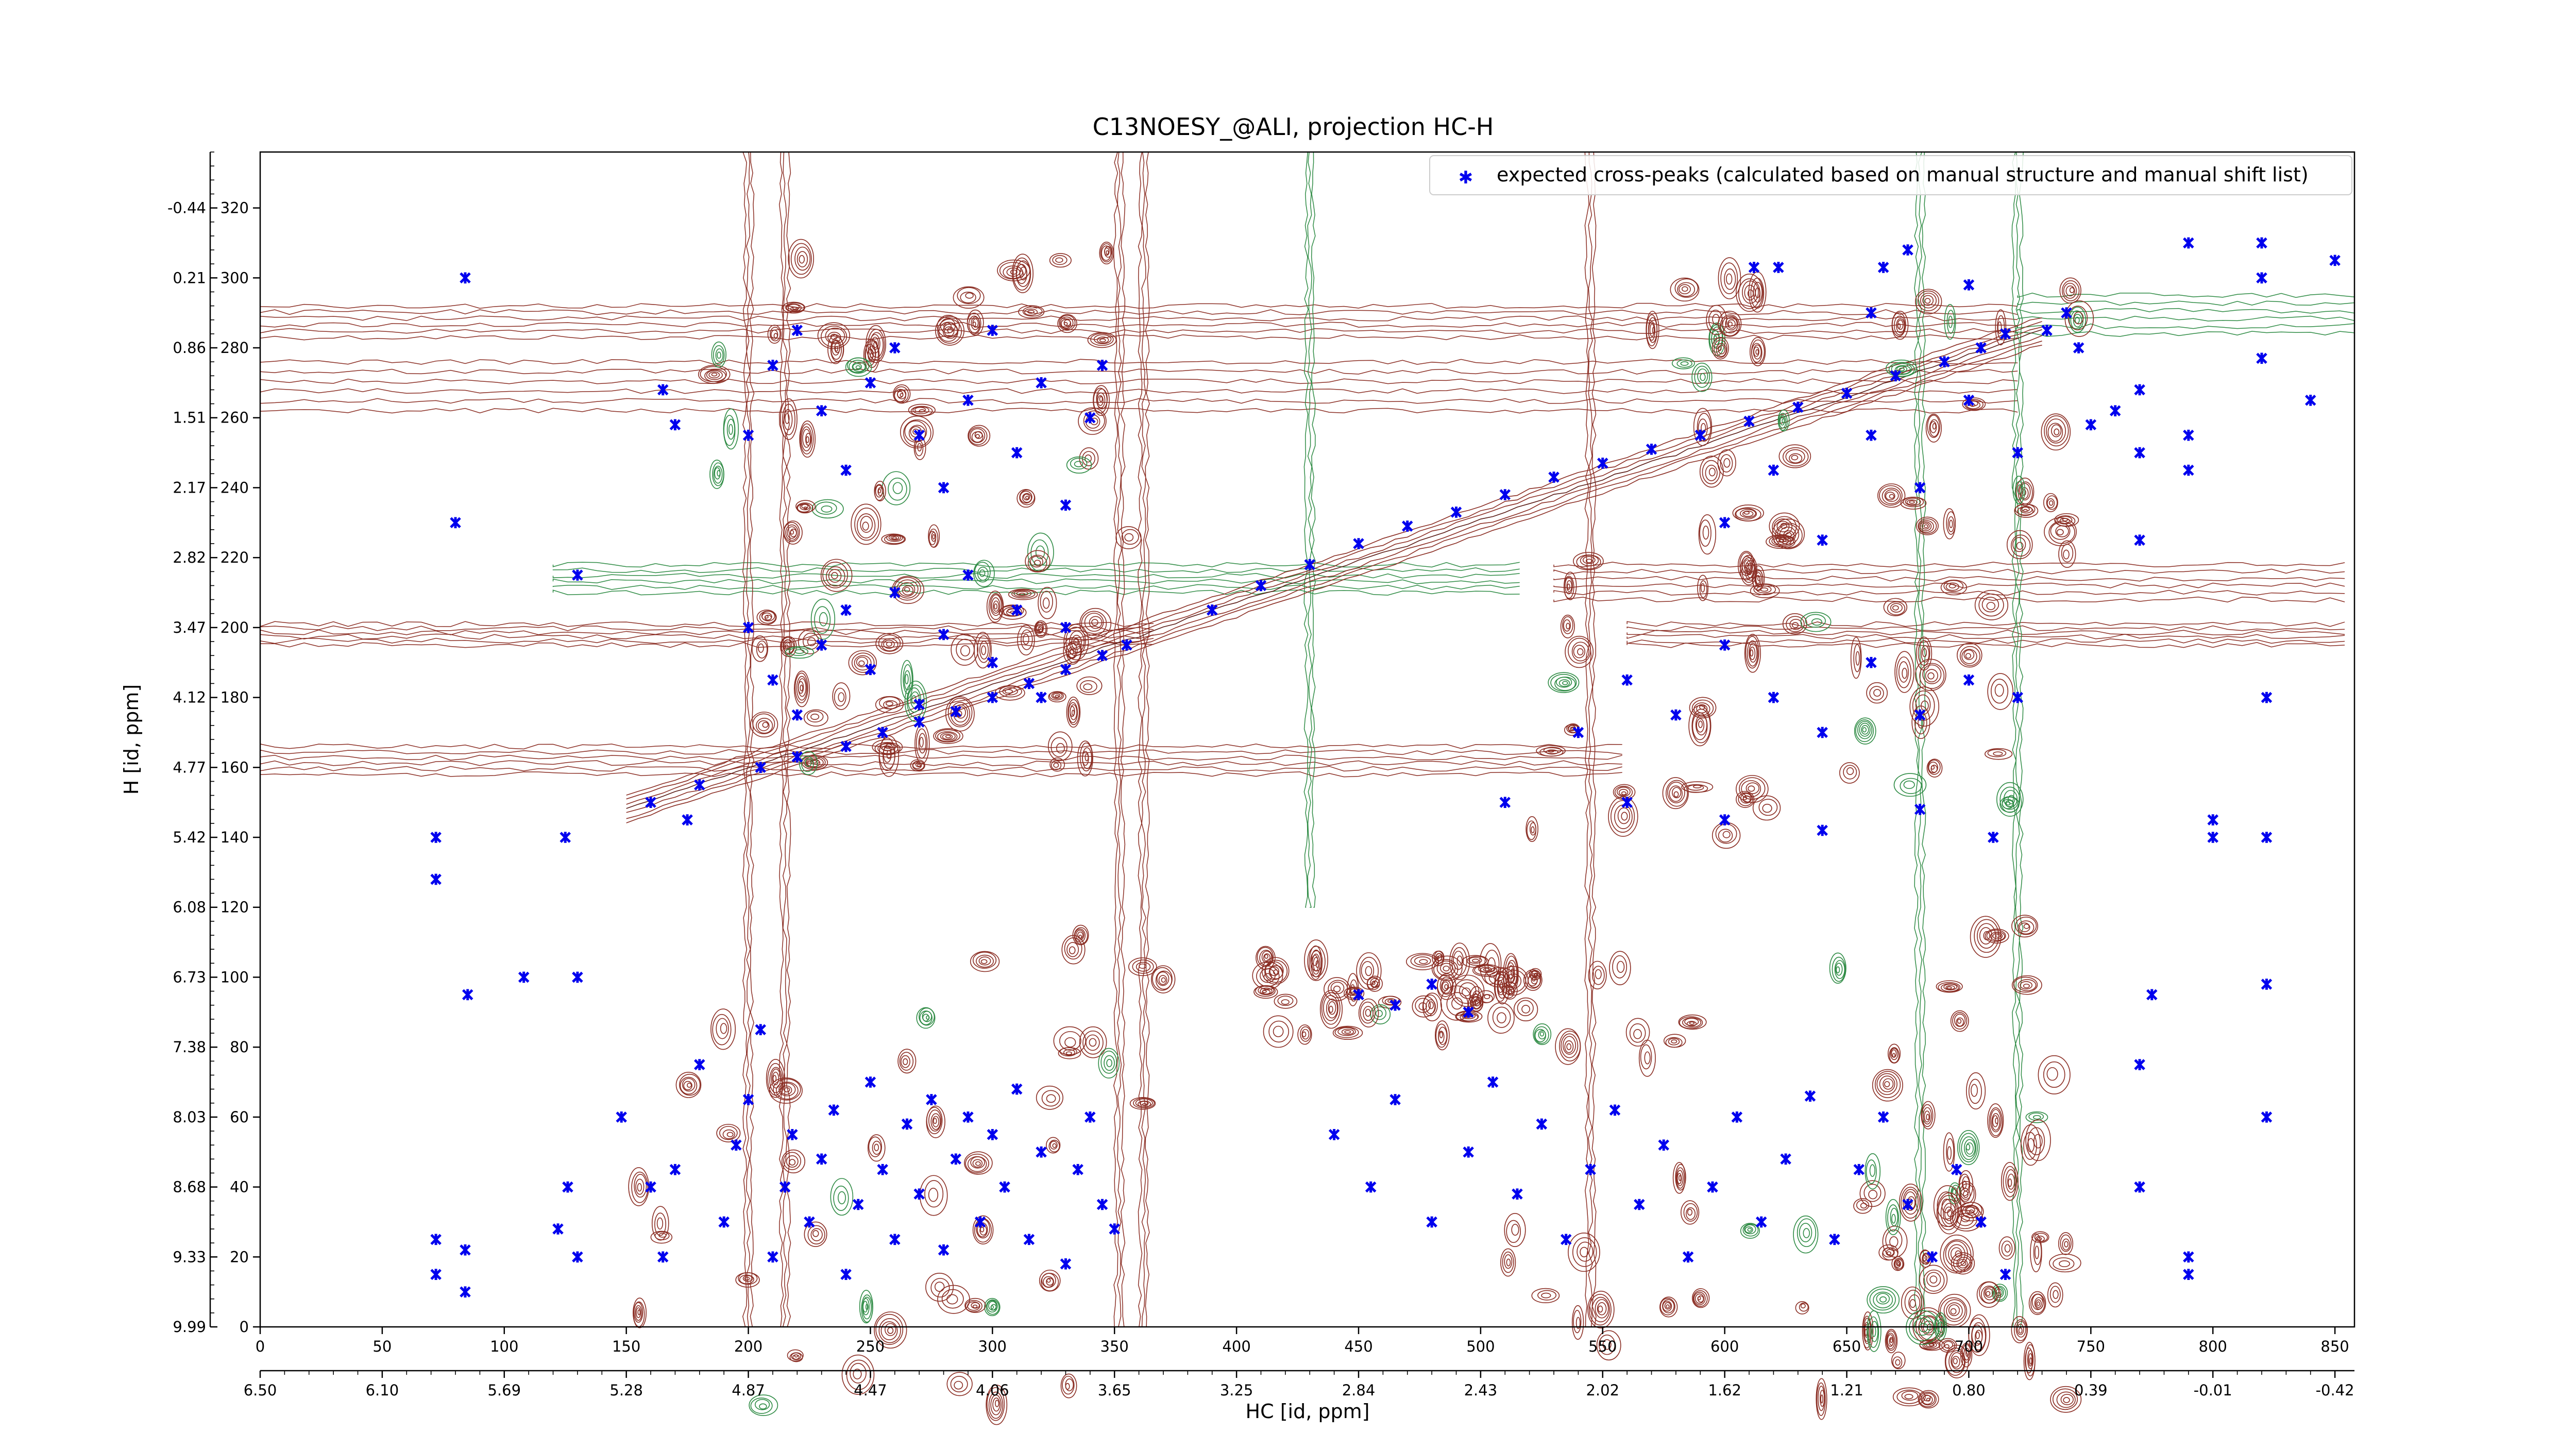 This screenshot has height=1449, width=2576. Describe the element at coordinates (131, 739) in the screenshot. I see `y-axis-label: H [id, ppm]` at that location.